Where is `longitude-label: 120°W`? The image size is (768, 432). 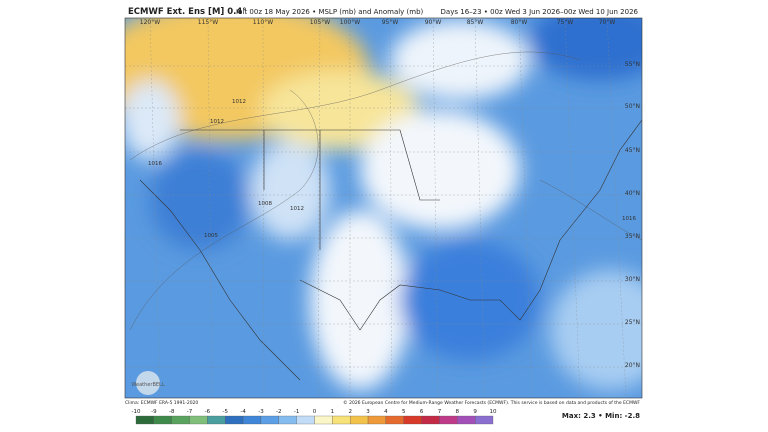
longitude-label: 120°W is located at coordinates (150, 22).